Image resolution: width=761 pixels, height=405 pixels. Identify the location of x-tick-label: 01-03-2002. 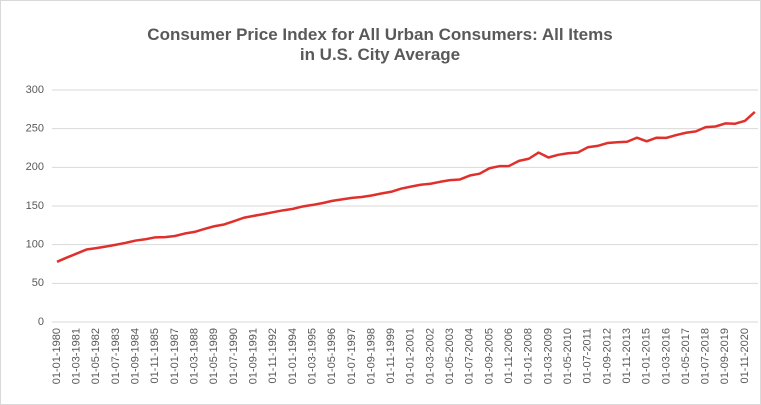
(430, 356).